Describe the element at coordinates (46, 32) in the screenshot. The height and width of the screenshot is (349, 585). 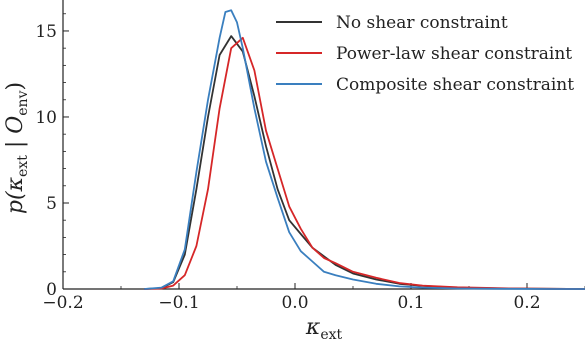
I see `y-tick-label: 15` at that location.